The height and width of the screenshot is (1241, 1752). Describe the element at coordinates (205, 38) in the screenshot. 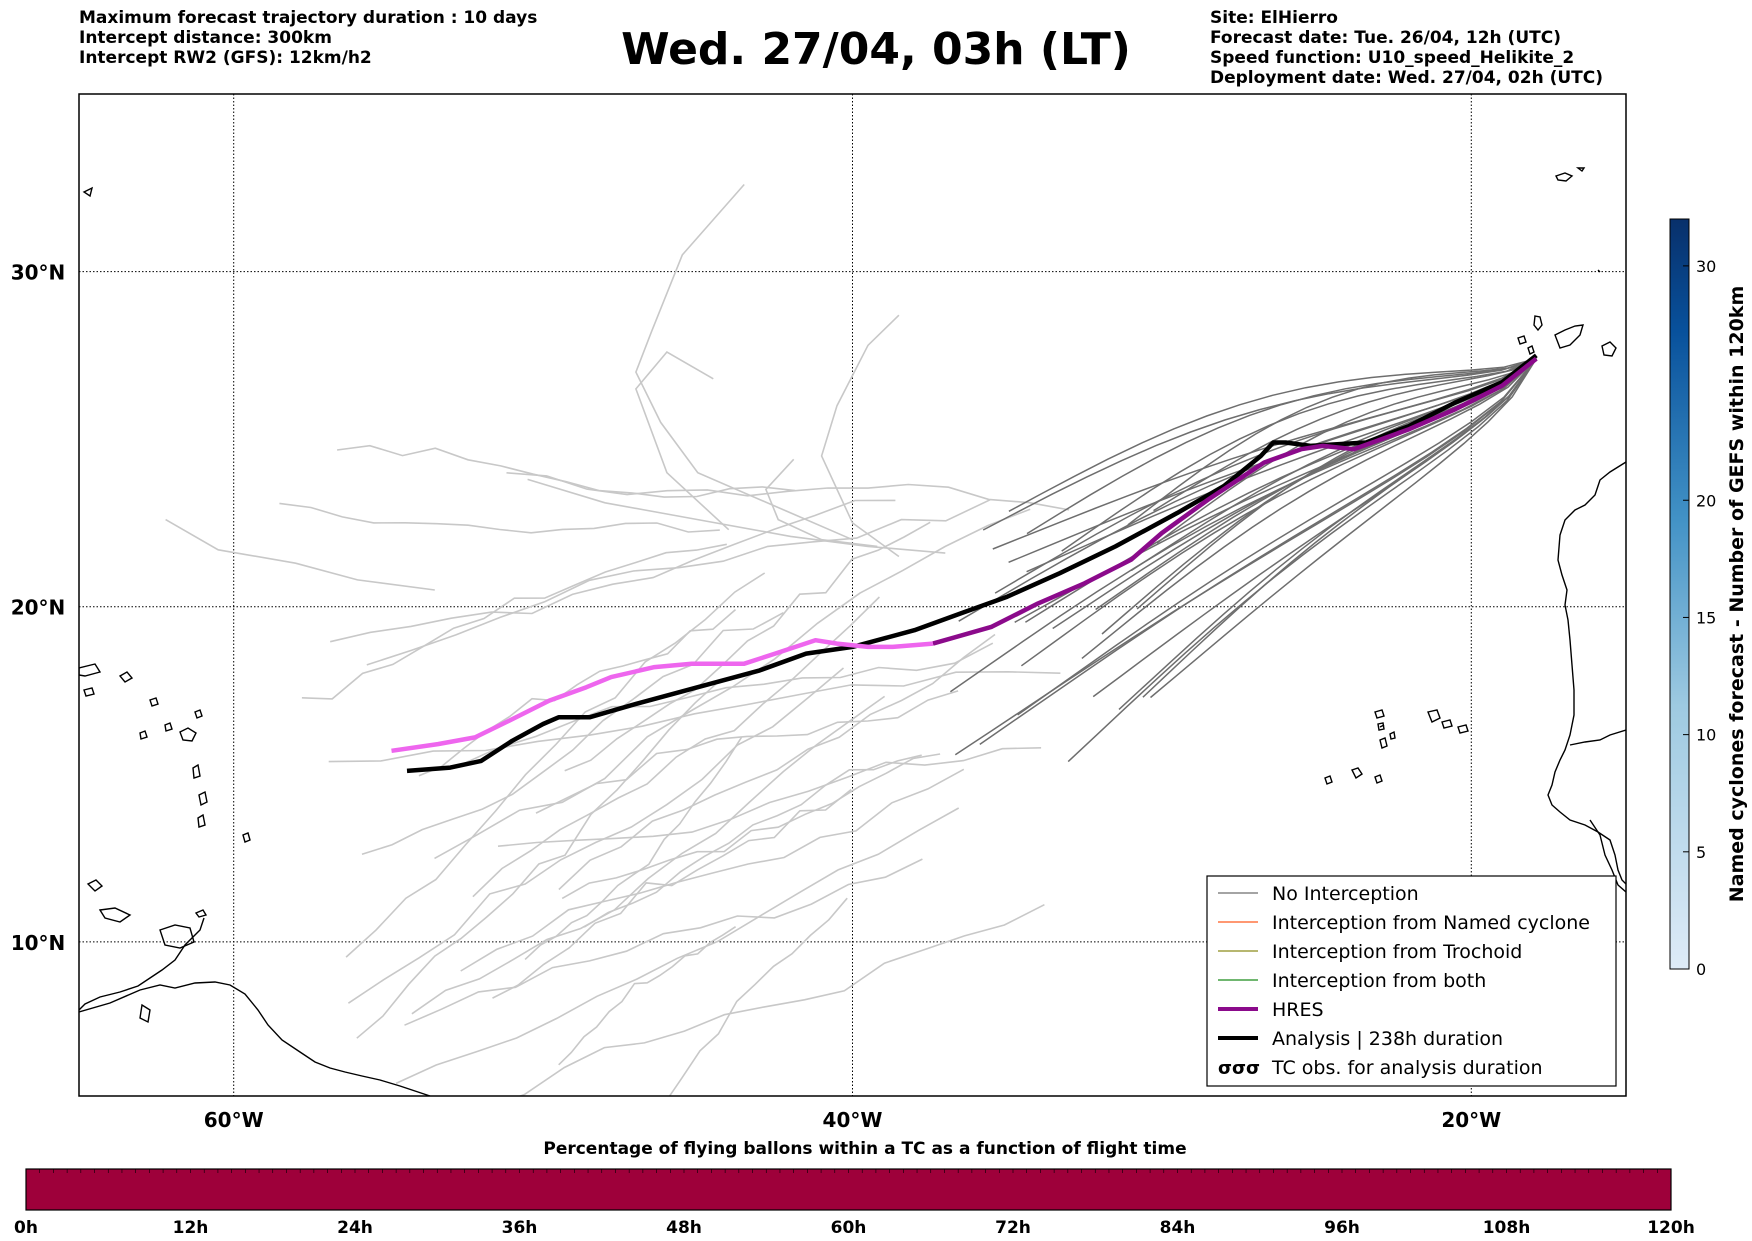

I see `info-line: Intercept distance: 300km` at that location.